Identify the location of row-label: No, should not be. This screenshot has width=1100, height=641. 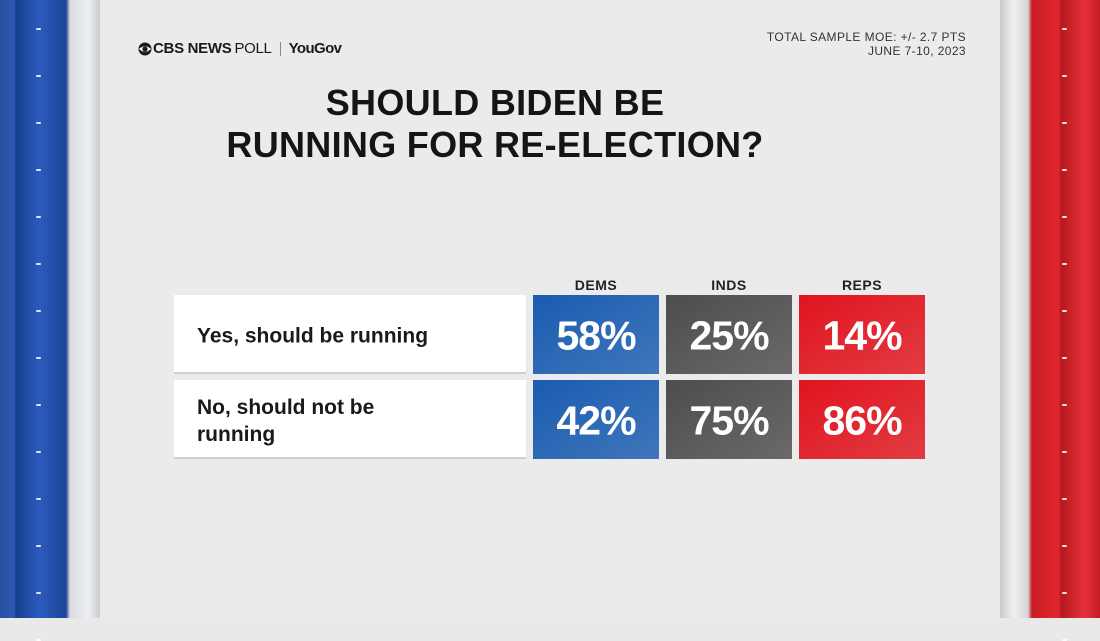
(285, 407).